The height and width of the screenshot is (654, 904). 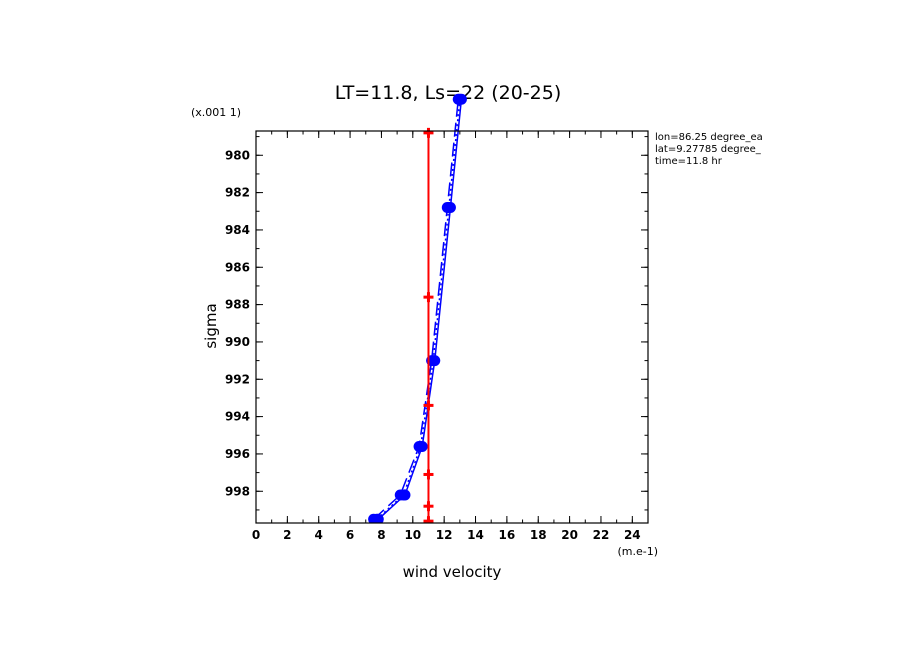 I want to click on y-tick-label: 998, so click(x=237, y=491).